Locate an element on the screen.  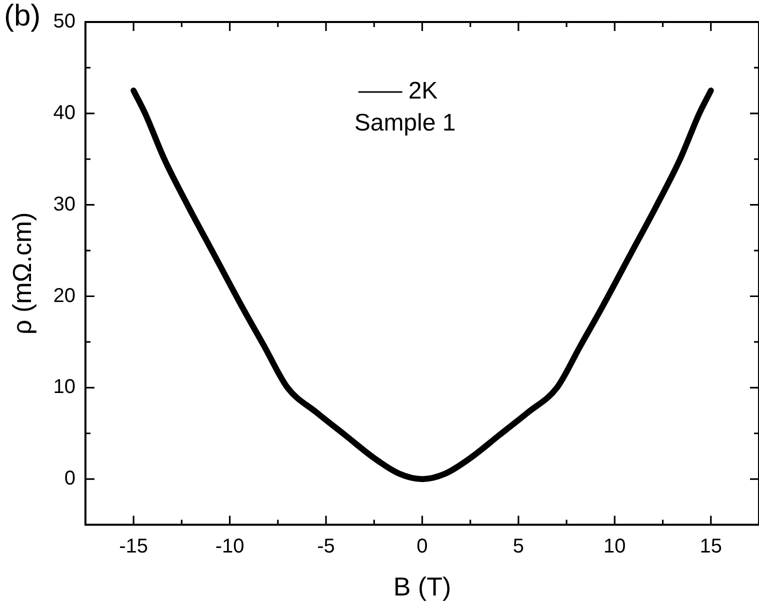
x-axis-title: B (T) is located at coordinates (422, 587).